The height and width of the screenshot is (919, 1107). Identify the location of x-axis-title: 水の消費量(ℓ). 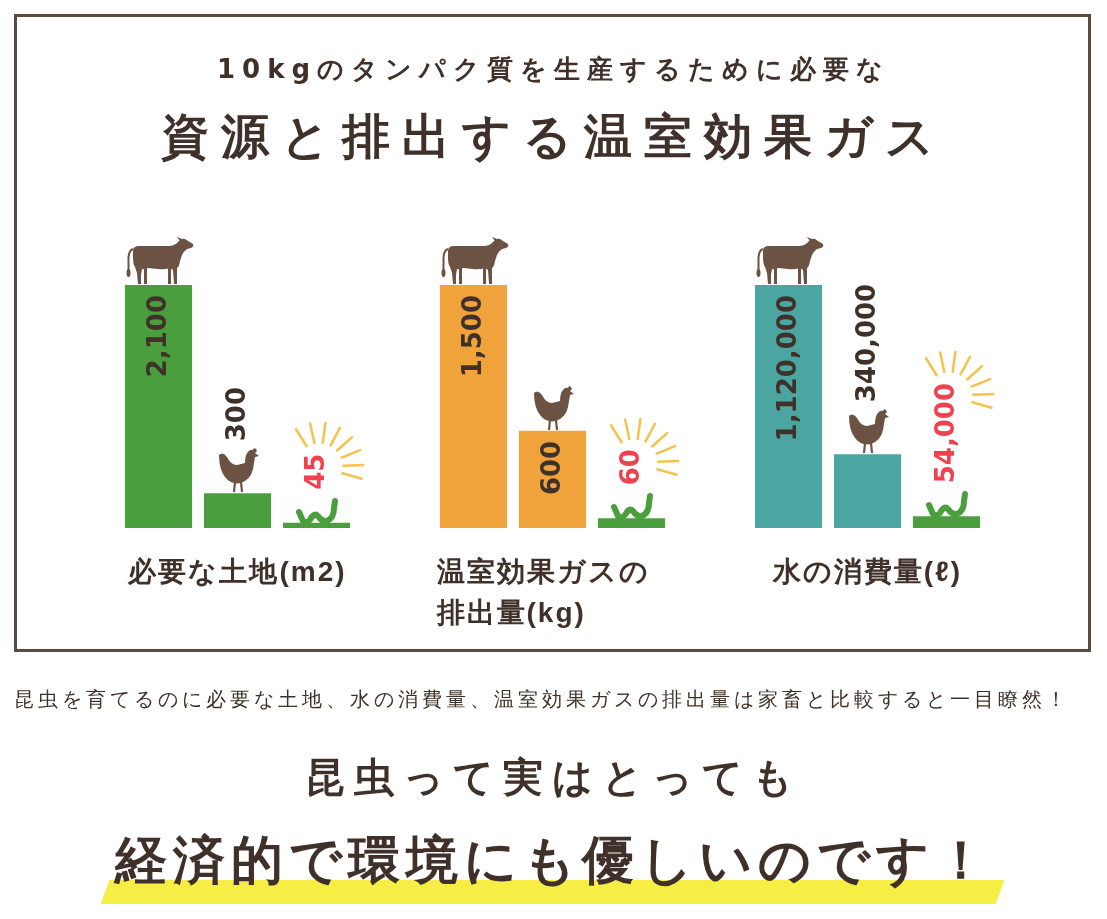
(867, 572).